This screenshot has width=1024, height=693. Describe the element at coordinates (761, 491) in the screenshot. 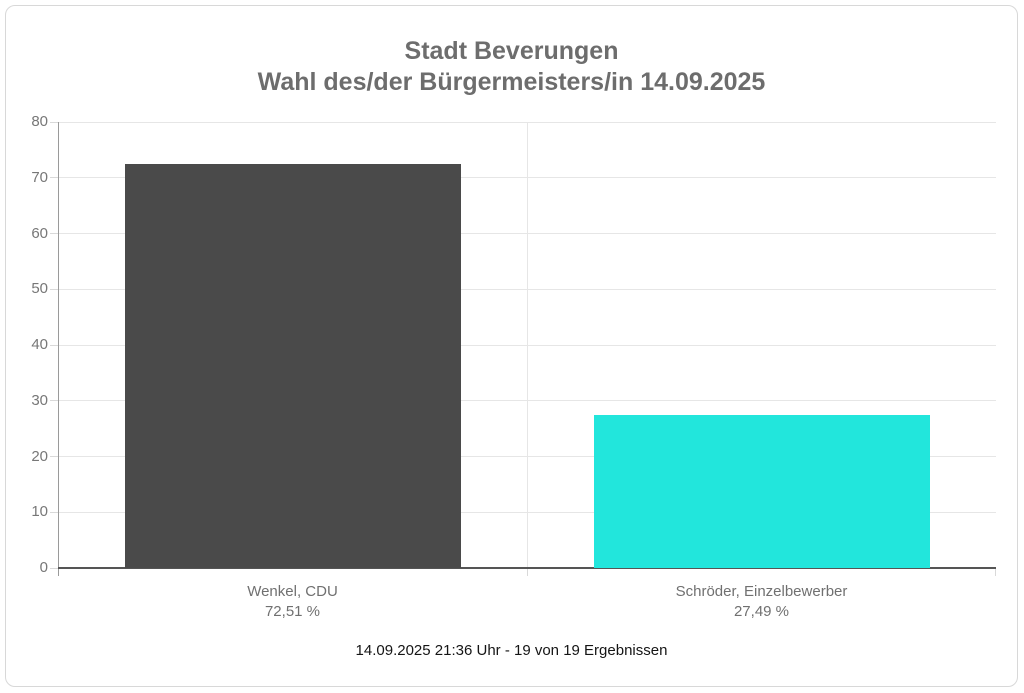

I see `bar-schr-der-einzelbewerber` at that location.